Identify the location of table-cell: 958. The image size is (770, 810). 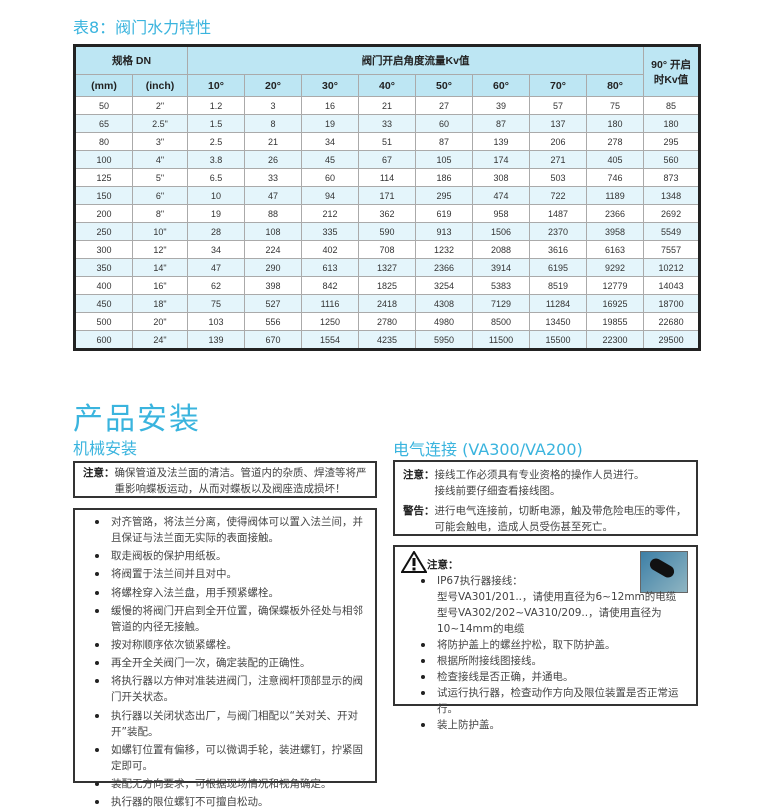
(501, 213).